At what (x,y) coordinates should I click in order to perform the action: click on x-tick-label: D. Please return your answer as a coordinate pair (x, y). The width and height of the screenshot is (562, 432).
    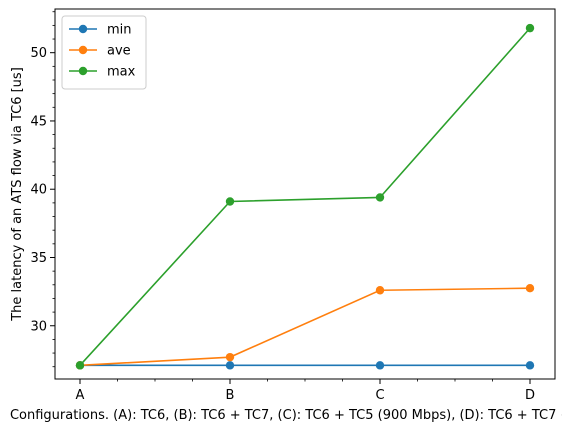
    Looking at the image, I should click on (530, 395).